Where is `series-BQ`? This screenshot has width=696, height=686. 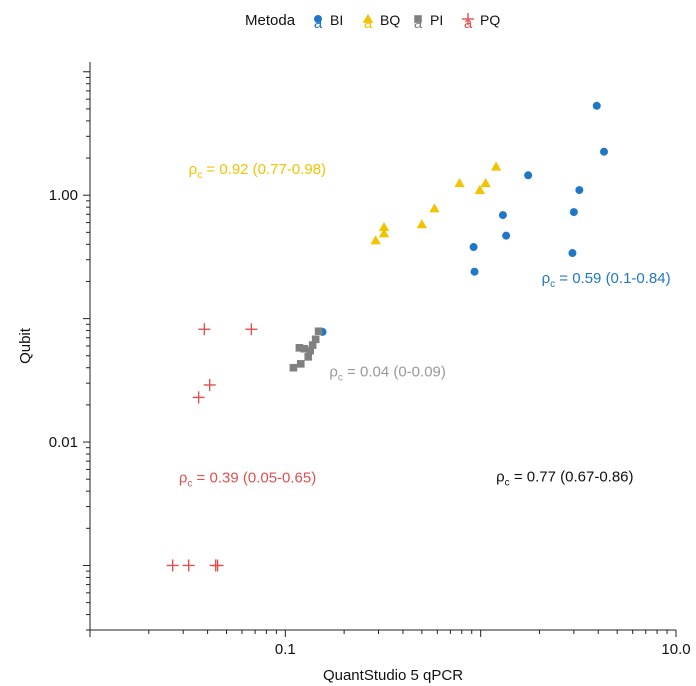
series-BQ is located at coordinates (436, 203).